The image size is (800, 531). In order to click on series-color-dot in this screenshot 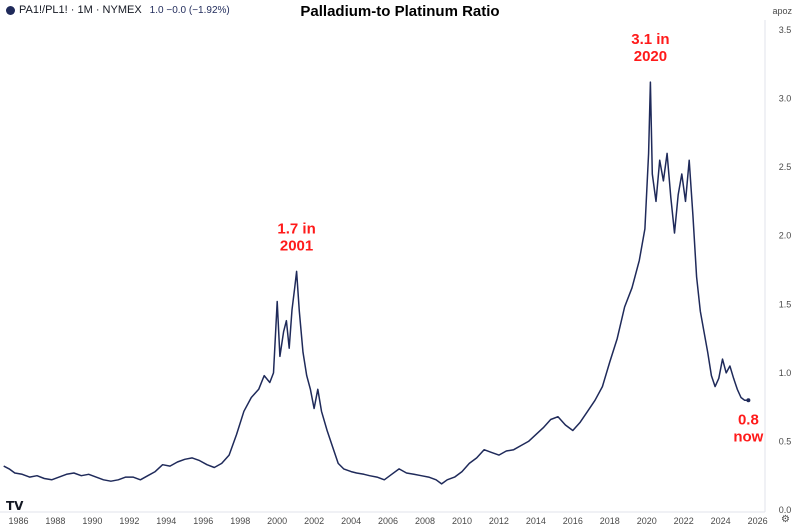, I will do `click(10, 10)`.